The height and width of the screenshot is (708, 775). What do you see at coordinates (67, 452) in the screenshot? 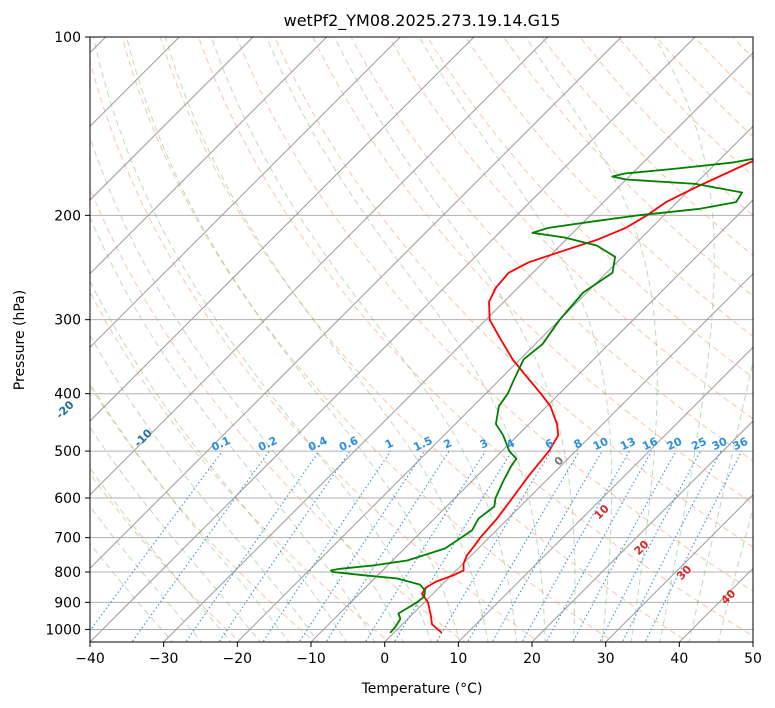
I see `y-tick-label: 500` at bounding box center [67, 452].